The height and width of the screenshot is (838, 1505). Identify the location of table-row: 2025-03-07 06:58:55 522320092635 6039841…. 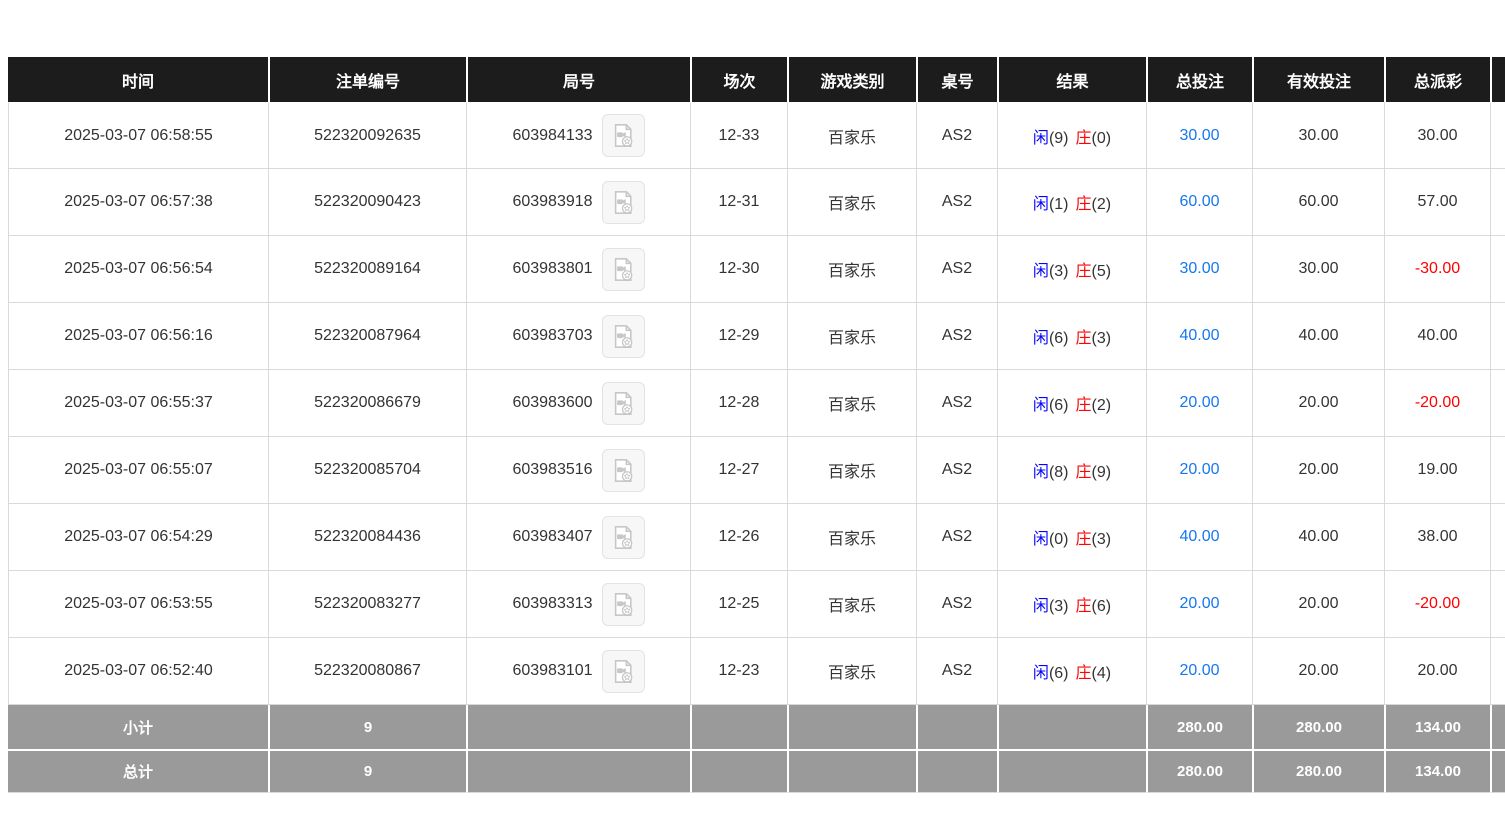
(756, 135).